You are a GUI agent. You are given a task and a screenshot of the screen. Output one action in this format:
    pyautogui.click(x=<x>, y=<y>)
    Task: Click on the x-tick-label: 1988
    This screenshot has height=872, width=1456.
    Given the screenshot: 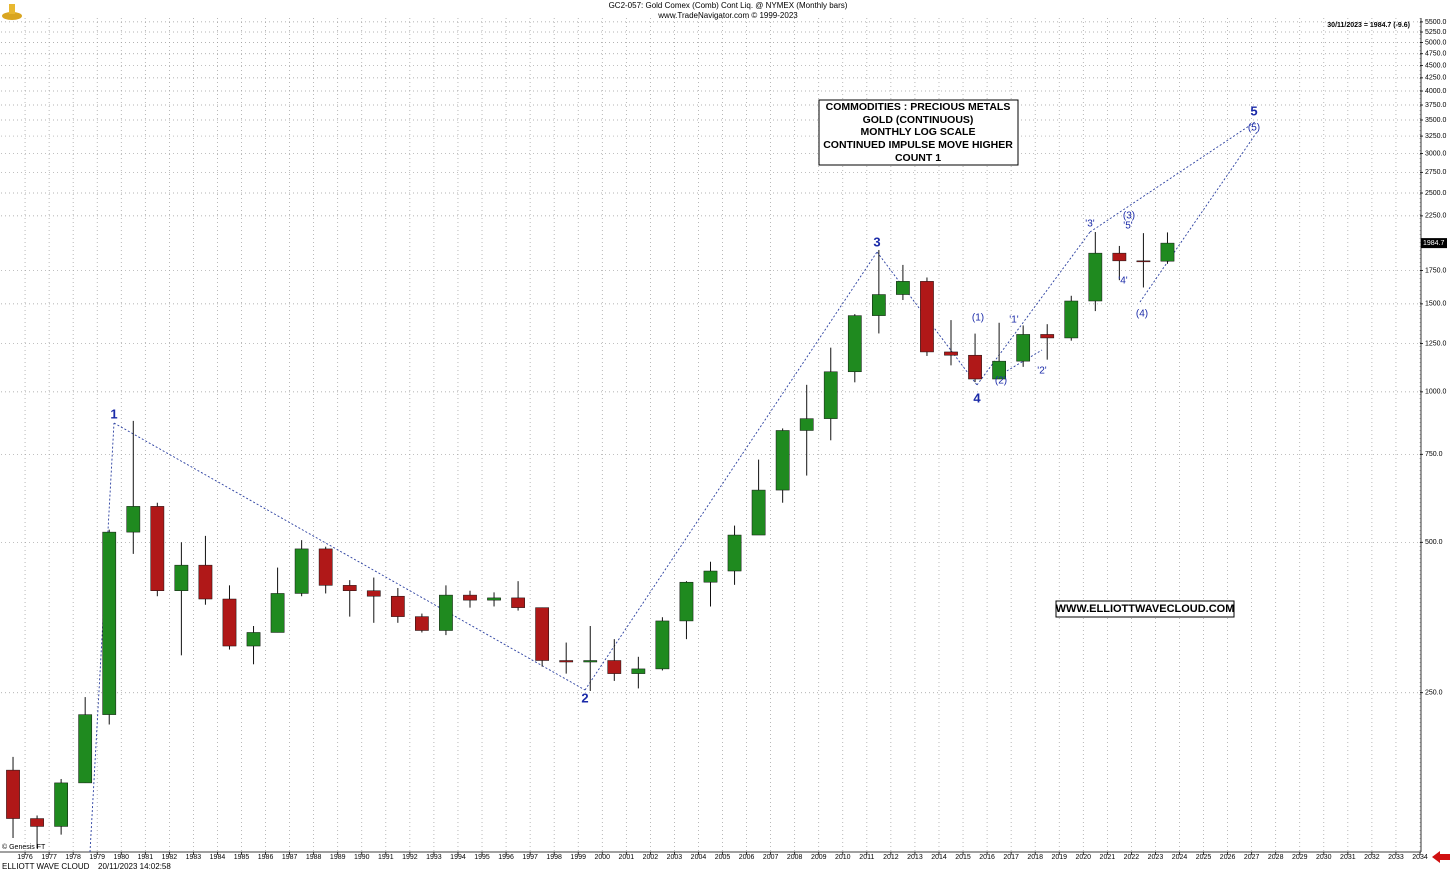 What is the action you would take?
    pyautogui.click(x=314, y=857)
    